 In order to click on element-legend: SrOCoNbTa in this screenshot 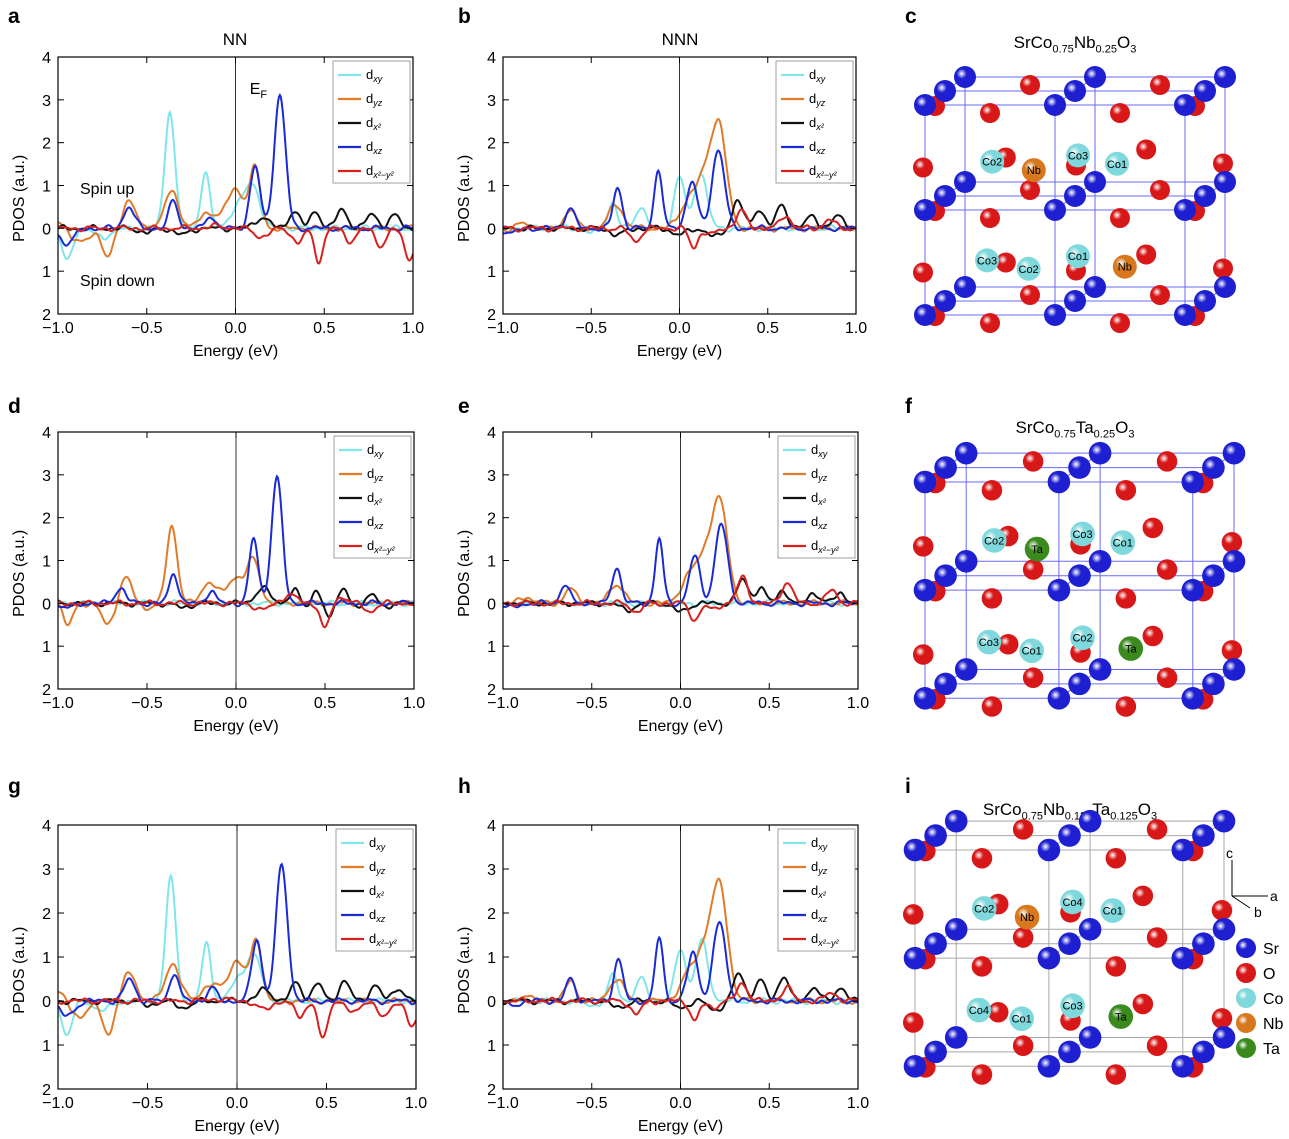, I will do `click(1260, 998)`.